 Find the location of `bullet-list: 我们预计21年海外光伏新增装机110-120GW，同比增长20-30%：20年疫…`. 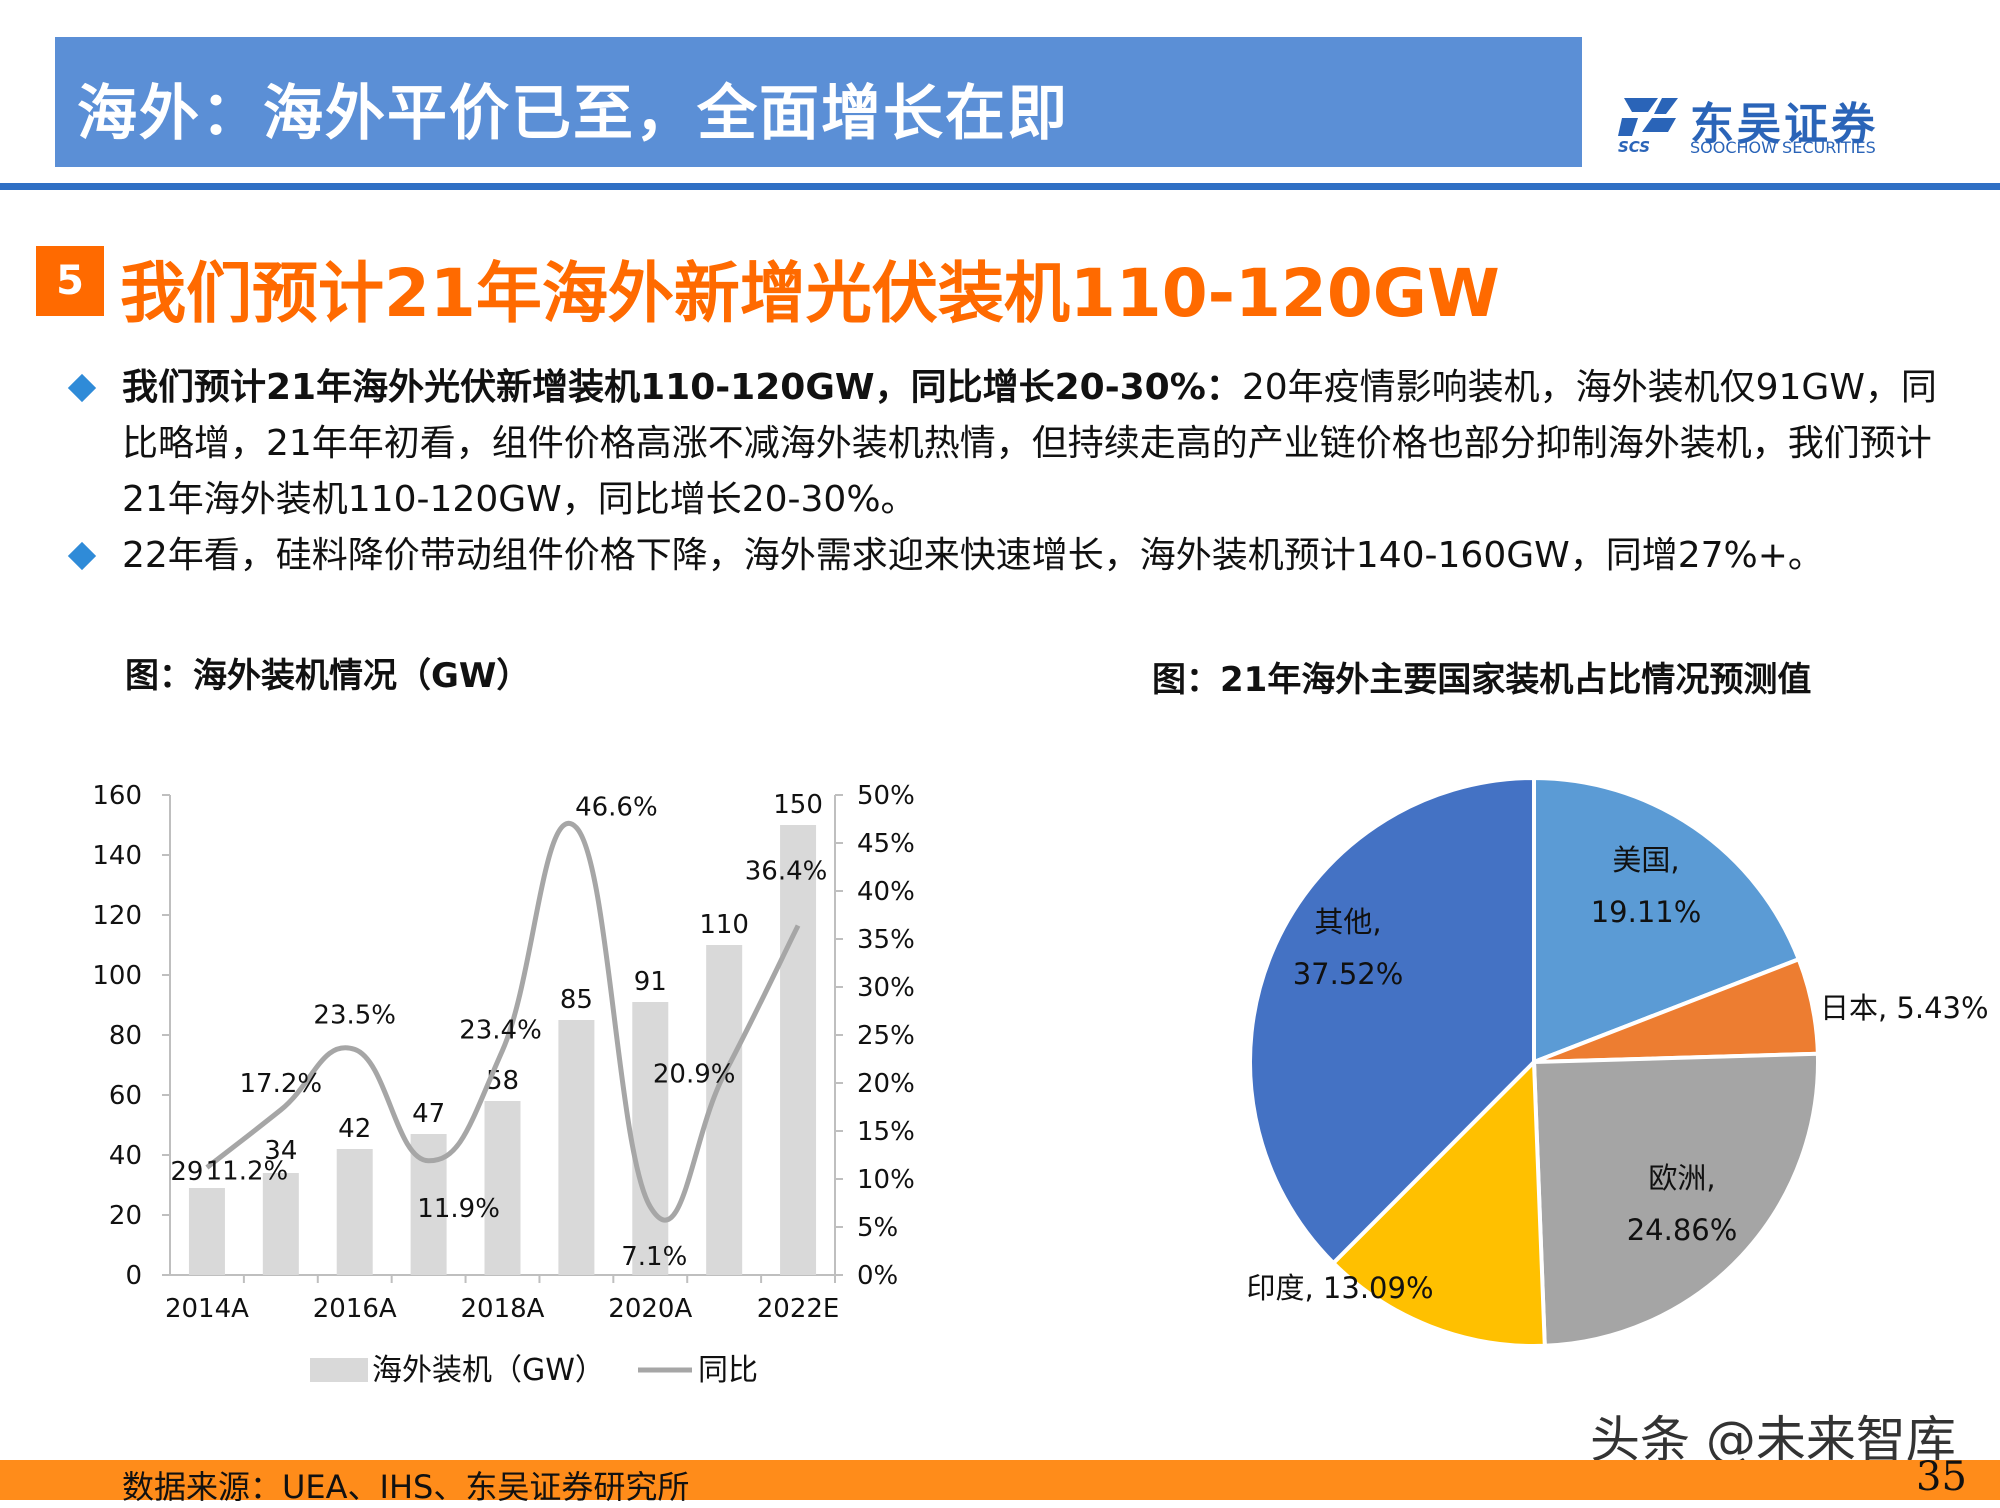

bullet-list: 我们预计21年海外光伏新增装机110-120GW，同比增长20-30%：20年疫… is located at coordinates (1000, 472).